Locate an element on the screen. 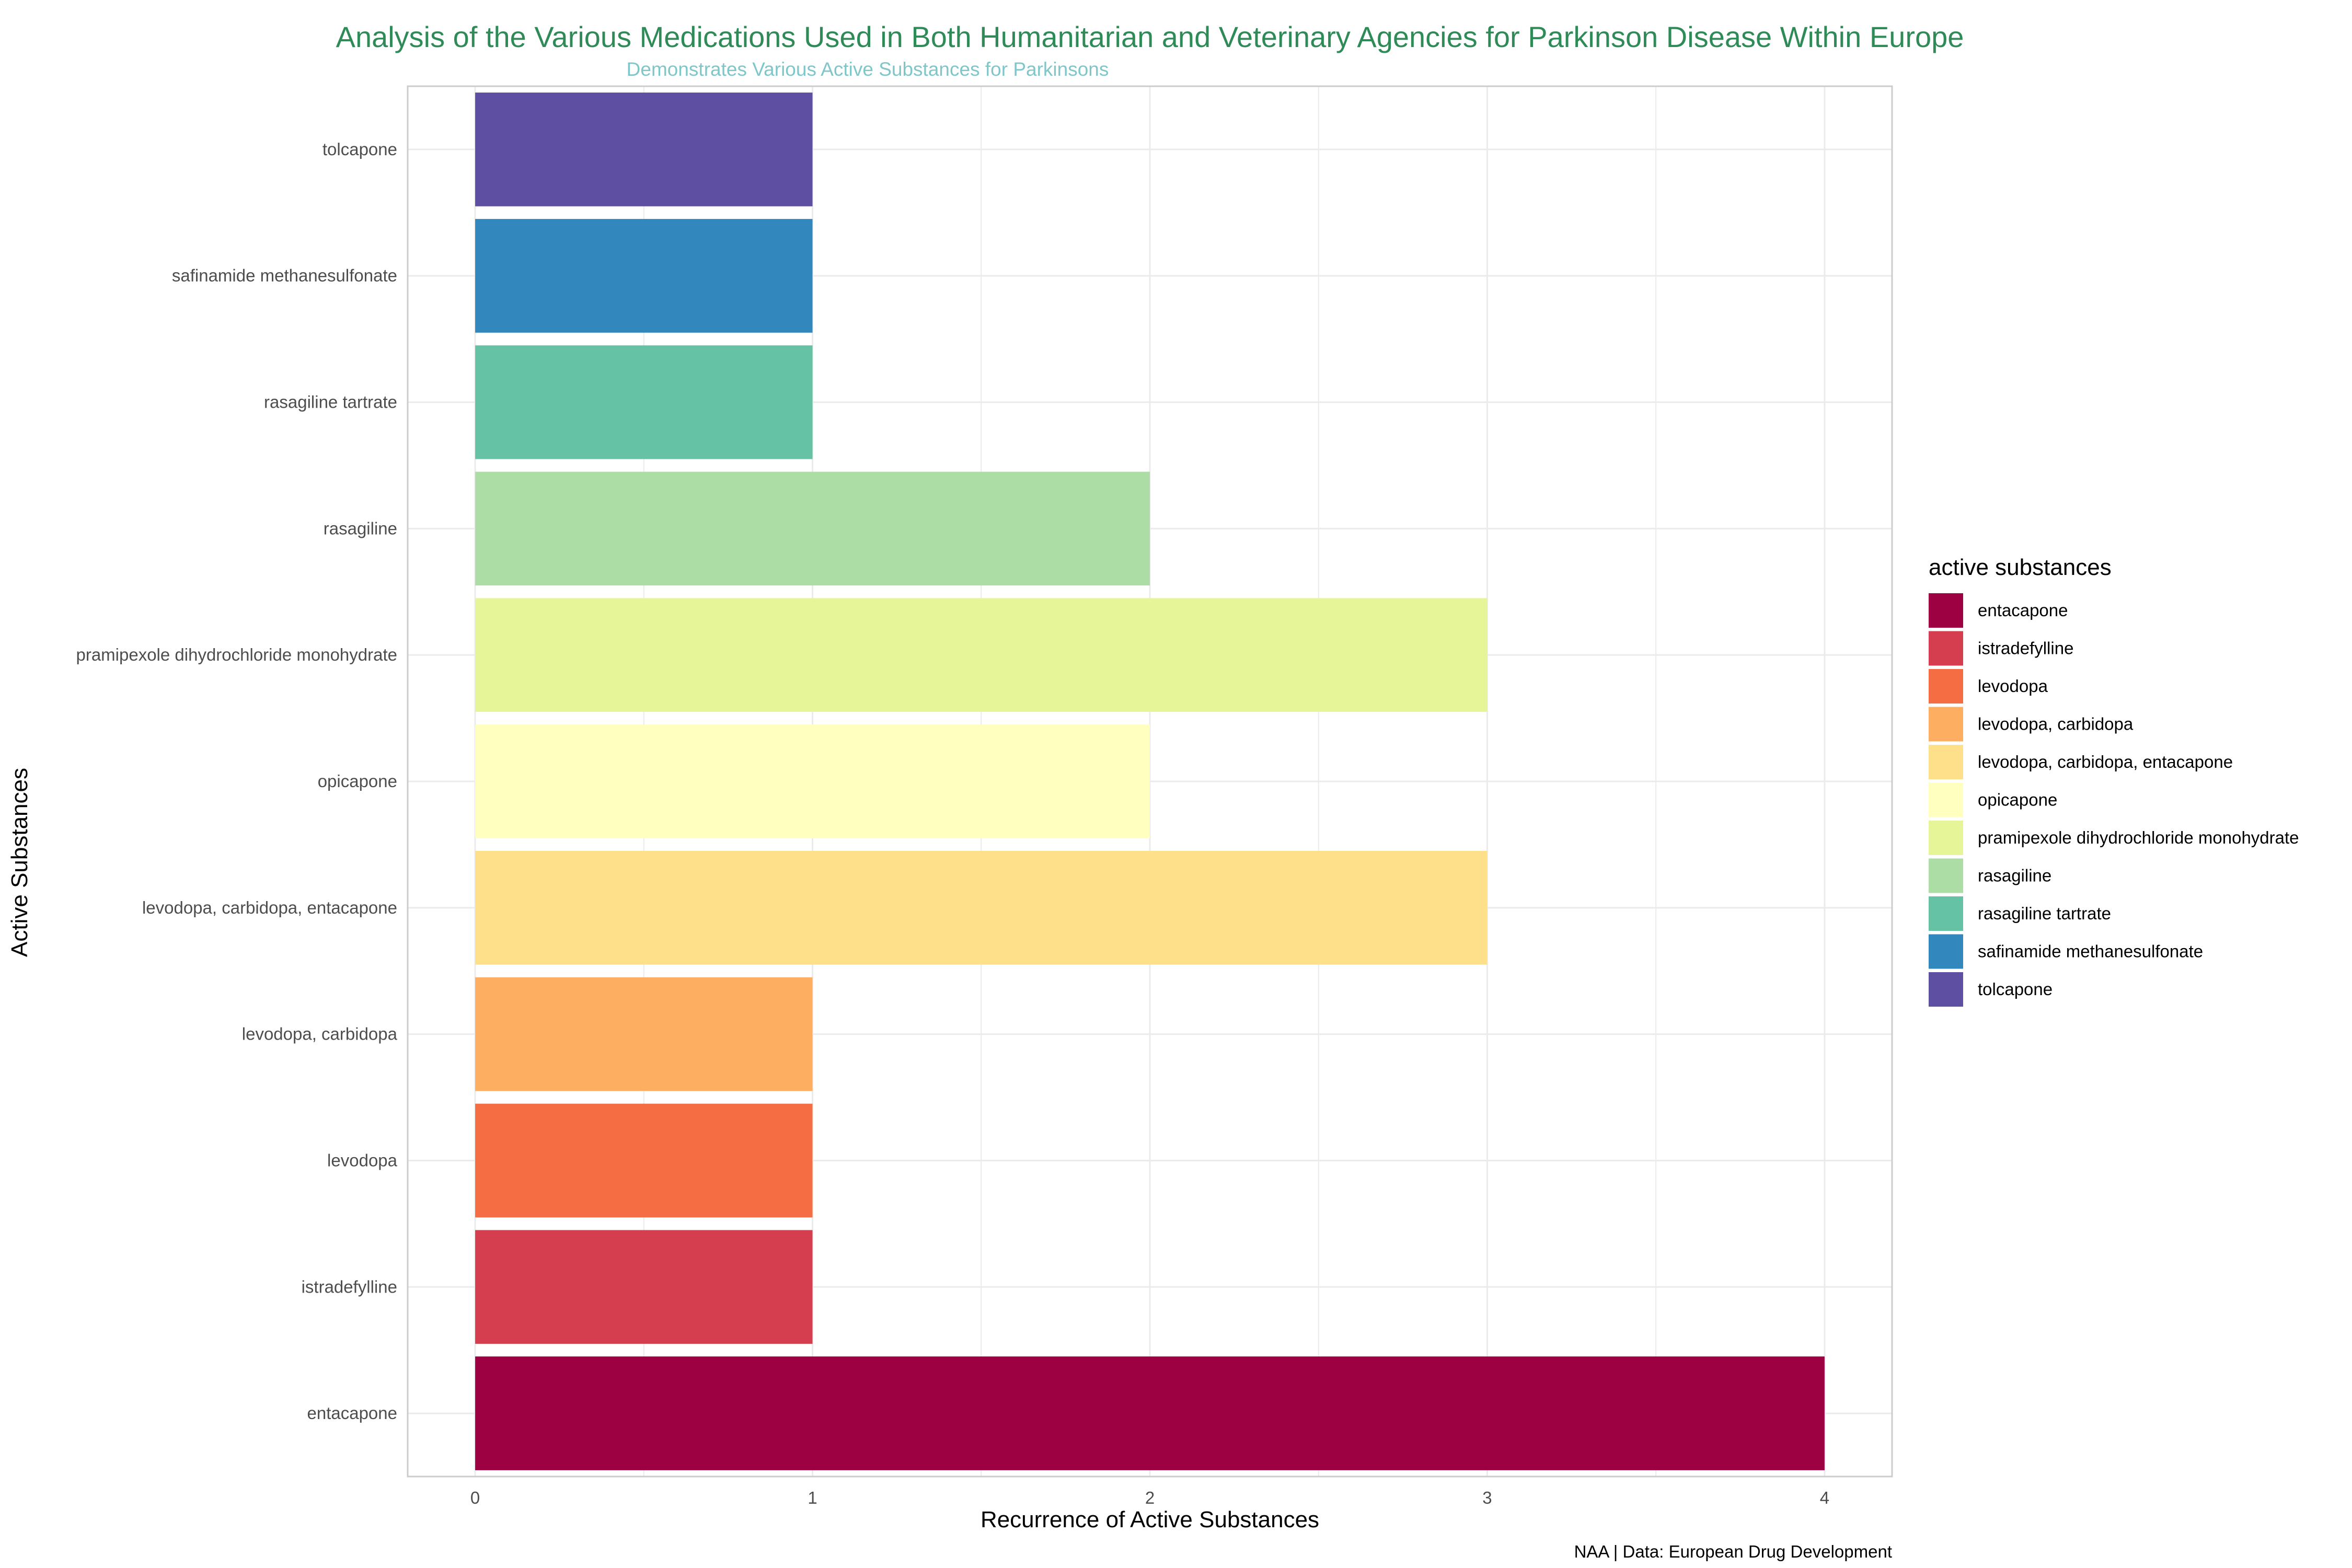 The image size is (2352, 1568). caption: NAA | Data: European Drug Development is located at coordinates (1733, 1551).